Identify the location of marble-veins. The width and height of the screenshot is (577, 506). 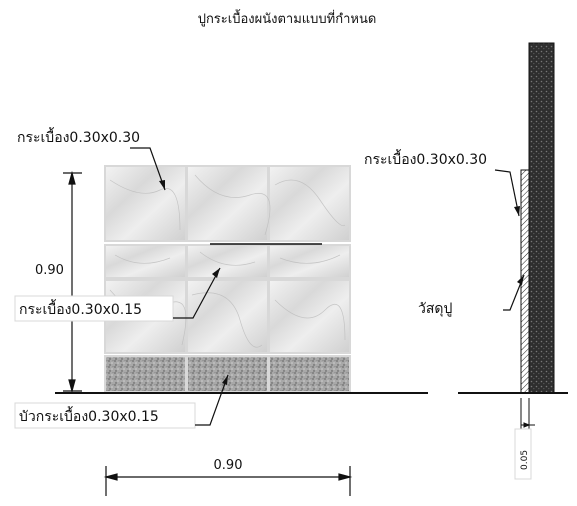
(227, 261).